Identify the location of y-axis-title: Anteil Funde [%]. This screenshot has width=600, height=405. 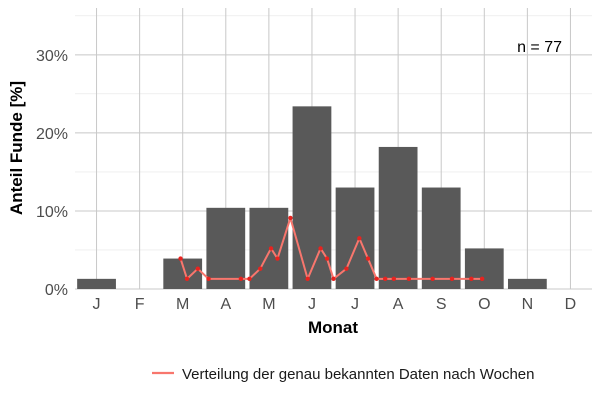
(16, 148).